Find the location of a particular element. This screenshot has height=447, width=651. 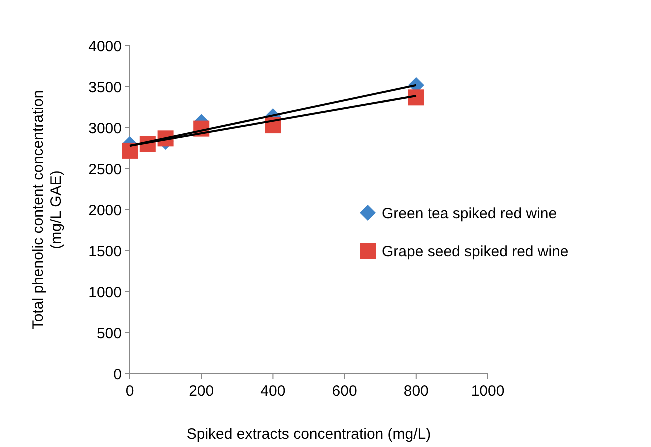

y-tick-label: 1000 is located at coordinates (105, 293).